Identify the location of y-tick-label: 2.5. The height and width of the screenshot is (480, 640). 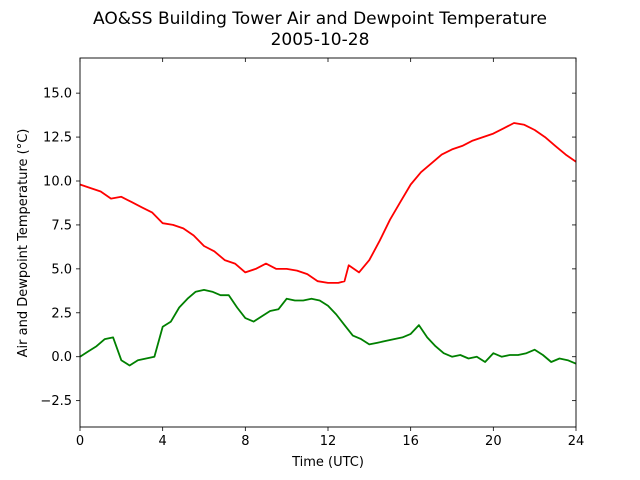
(61, 313).